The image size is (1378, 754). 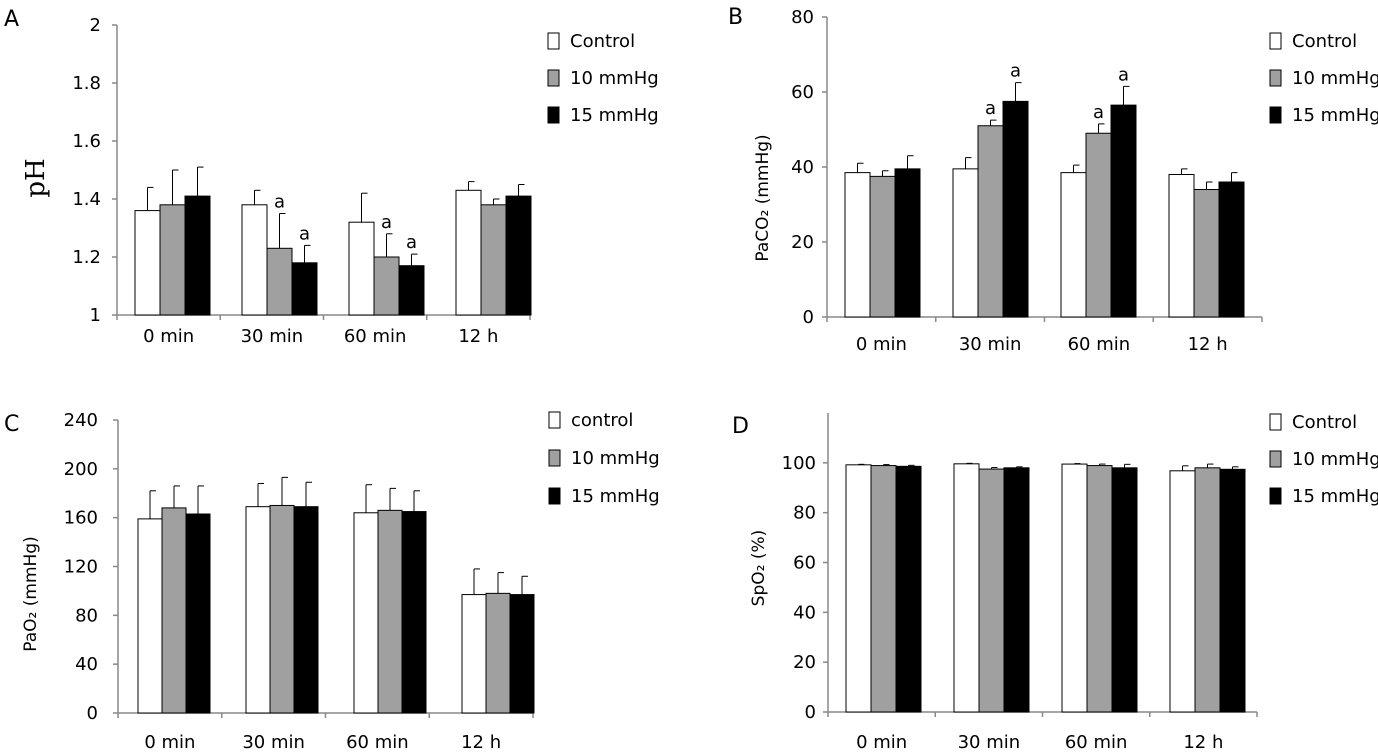 I want to click on panel-letter: B, so click(x=735, y=17).